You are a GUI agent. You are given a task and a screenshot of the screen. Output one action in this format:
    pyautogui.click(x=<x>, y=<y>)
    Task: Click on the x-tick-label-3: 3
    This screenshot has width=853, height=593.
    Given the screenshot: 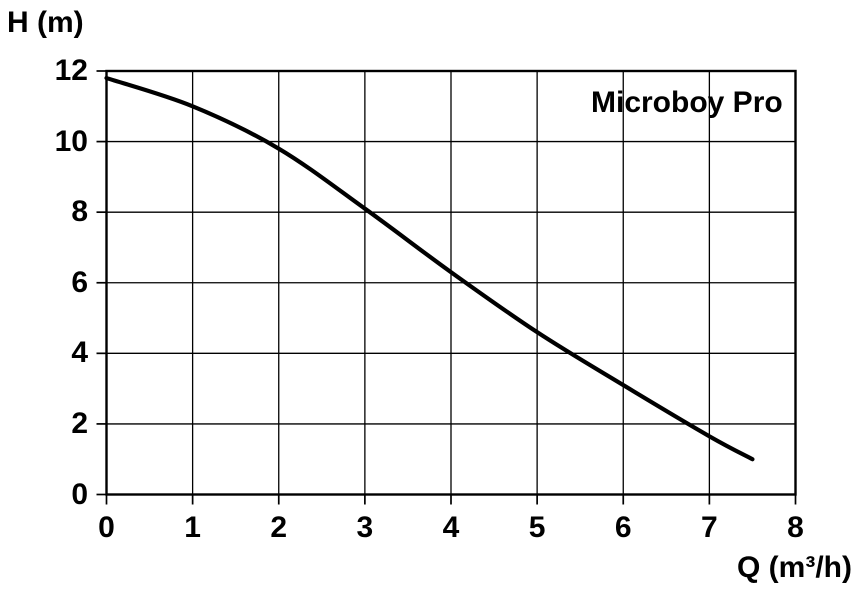 What is the action you would take?
    pyautogui.click(x=365, y=527)
    